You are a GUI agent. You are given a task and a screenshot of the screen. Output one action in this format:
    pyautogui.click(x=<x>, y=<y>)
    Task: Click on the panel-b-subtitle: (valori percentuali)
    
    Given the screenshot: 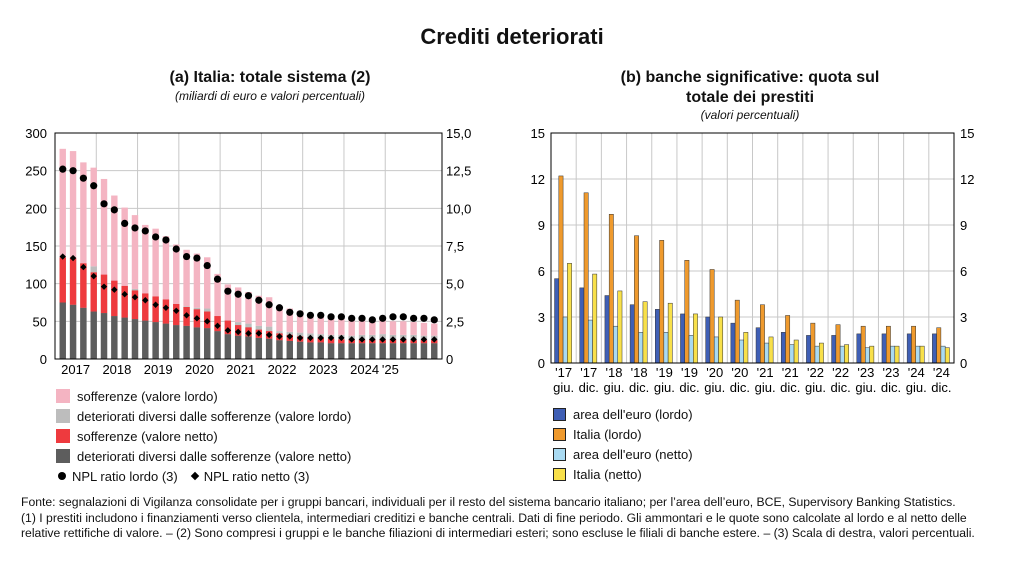 What is the action you would take?
    pyautogui.click(x=750, y=115)
    